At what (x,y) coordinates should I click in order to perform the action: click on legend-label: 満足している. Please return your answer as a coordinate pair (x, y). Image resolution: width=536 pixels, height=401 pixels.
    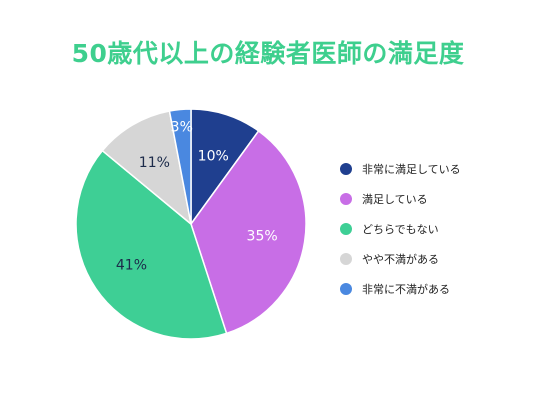
    Looking at the image, I should click on (395, 199).